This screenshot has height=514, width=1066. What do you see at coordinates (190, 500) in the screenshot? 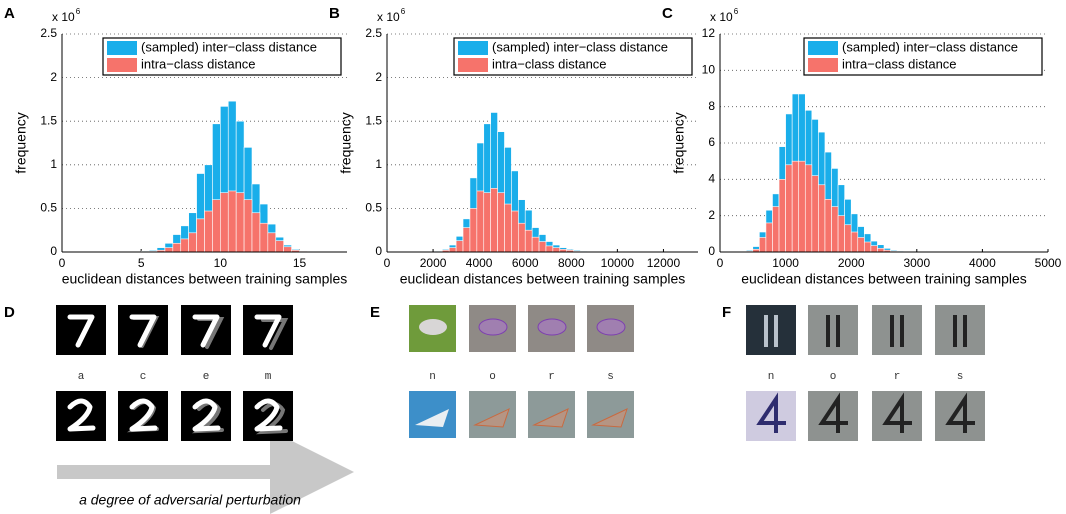
I see `arrow-caption: a degree of adversarial perturbation` at bounding box center [190, 500].